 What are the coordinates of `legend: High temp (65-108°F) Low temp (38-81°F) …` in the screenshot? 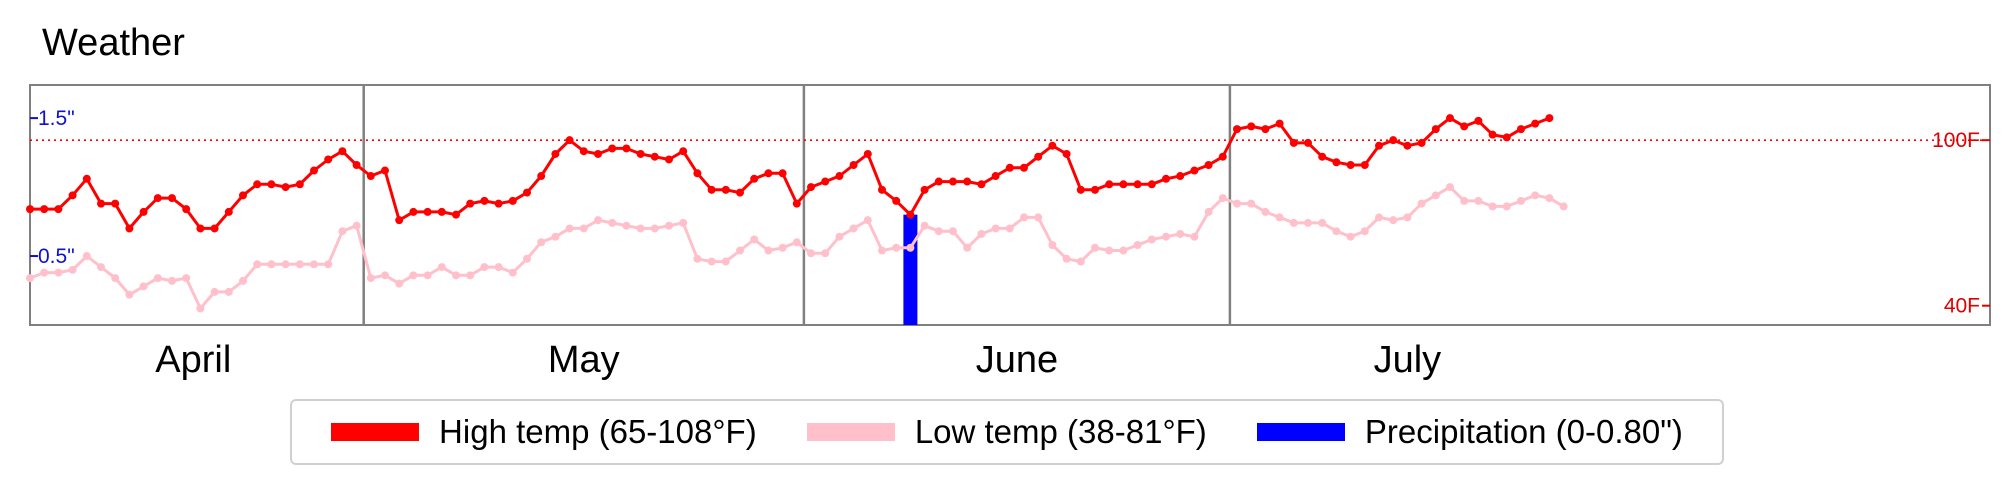 It's located at (1007, 432).